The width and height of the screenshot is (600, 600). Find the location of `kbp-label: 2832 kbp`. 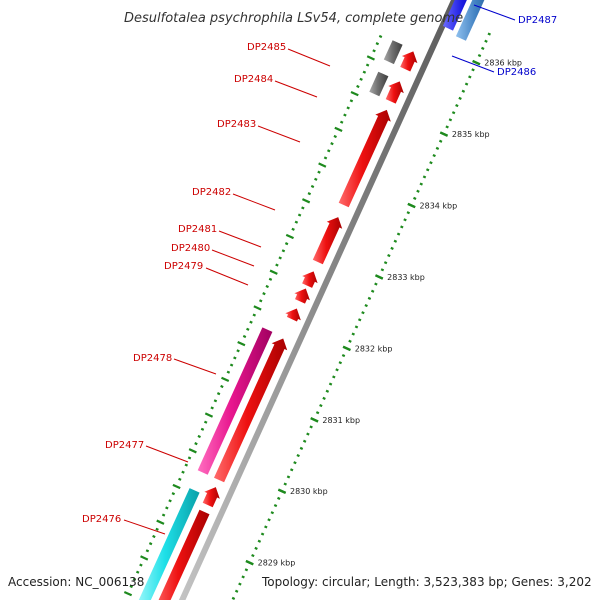

kbp-label: 2832 kbp is located at coordinates (374, 348).